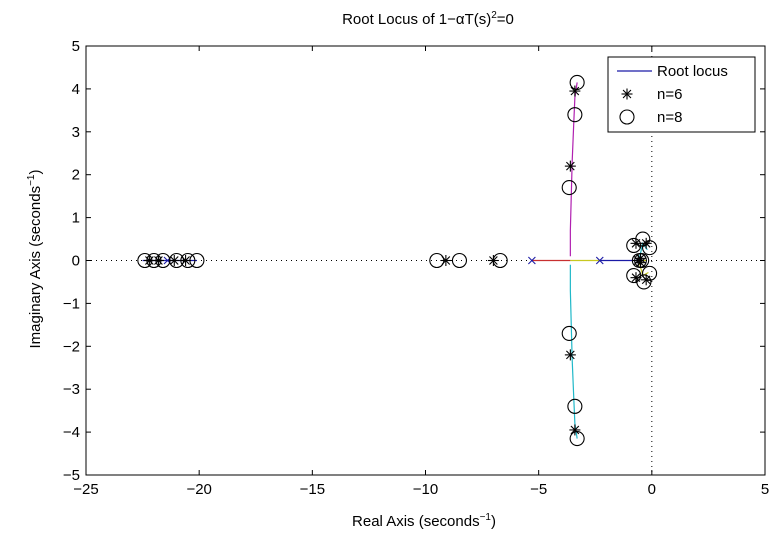 This screenshot has width=770, height=537. I want to click on x-tick-label: −20, so click(198, 489).